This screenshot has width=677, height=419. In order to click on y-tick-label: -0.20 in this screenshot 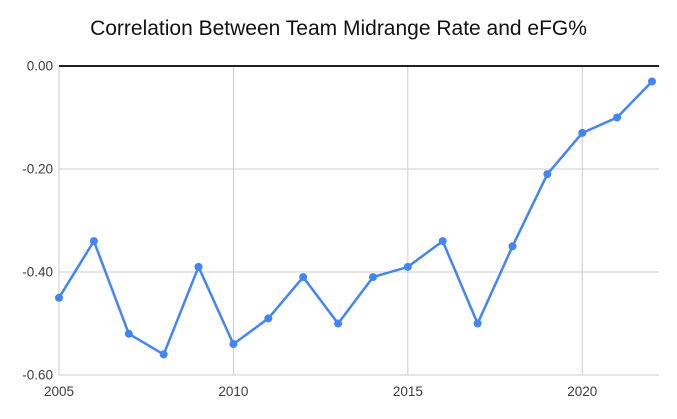, I will do `click(37, 169)`.